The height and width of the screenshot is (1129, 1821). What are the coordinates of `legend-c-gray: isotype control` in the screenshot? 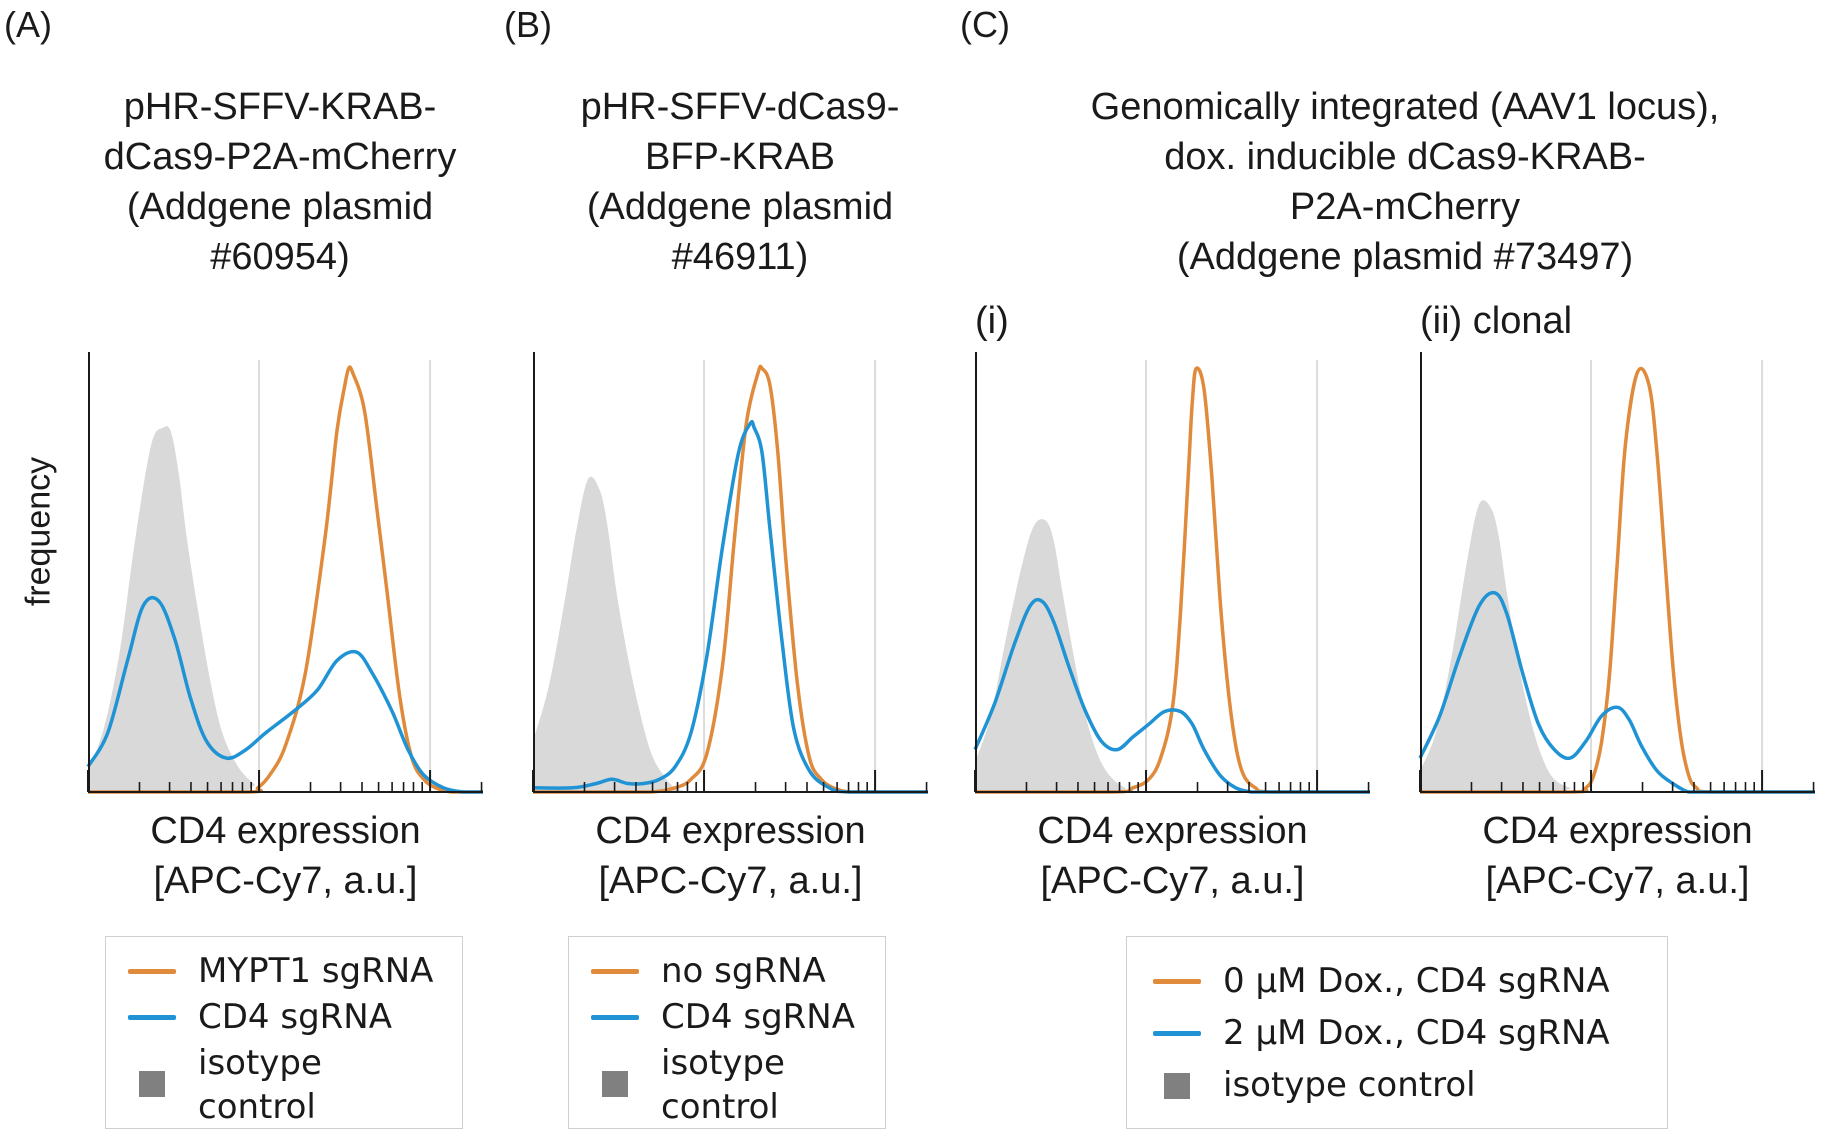 It's located at (1314, 1085).